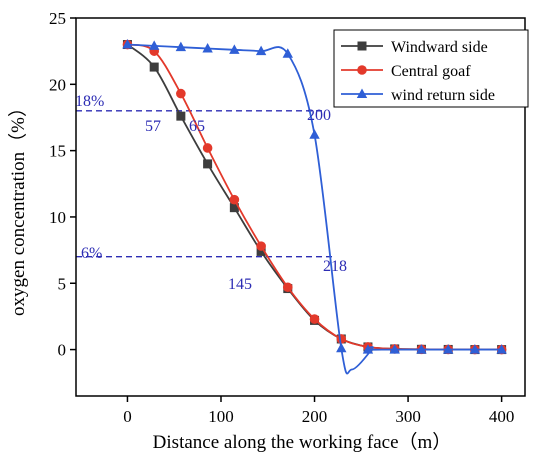  What do you see at coordinates (240, 284) in the screenshot?
I see `annotation-145: 145` at bounding box center [240, 284].